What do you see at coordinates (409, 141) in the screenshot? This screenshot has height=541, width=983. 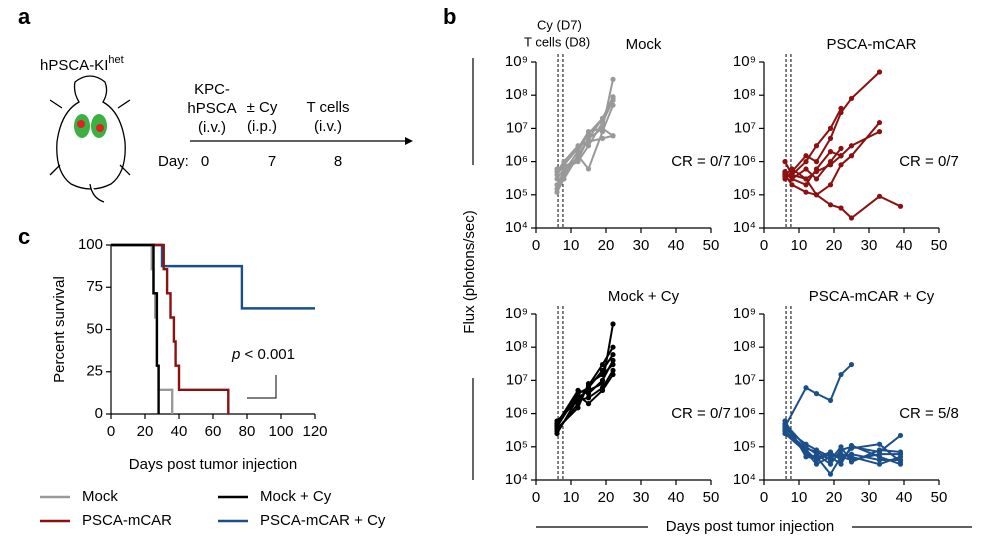 I see `arrow-head` at bounding box center [409, 141].